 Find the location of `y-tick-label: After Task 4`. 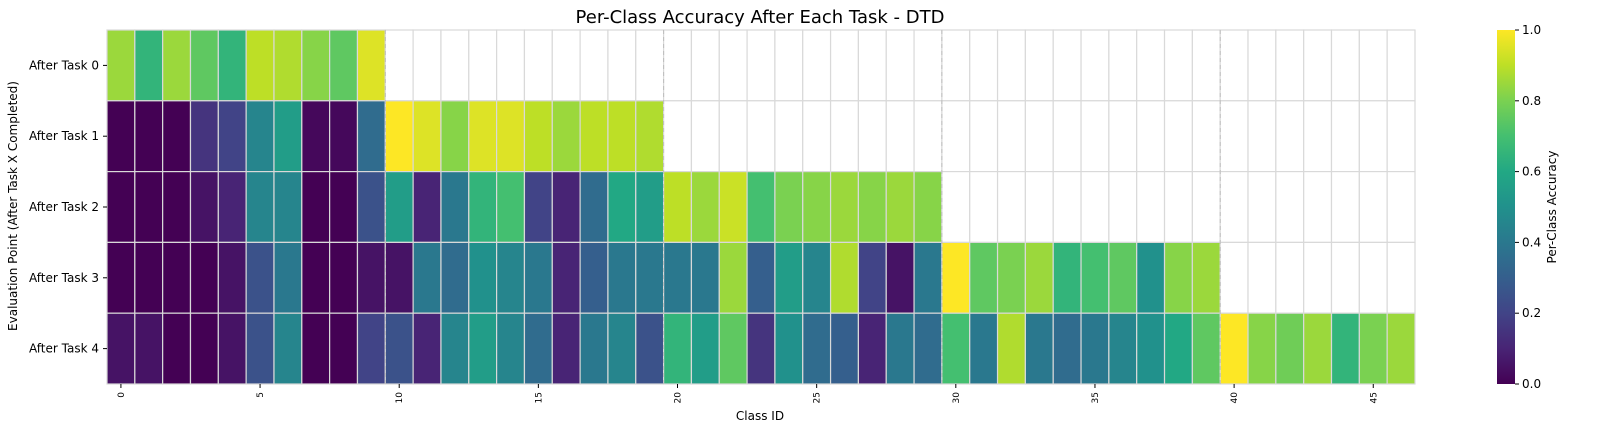

y-tick-label: After Task 4 is located at coordinates (64, 349).